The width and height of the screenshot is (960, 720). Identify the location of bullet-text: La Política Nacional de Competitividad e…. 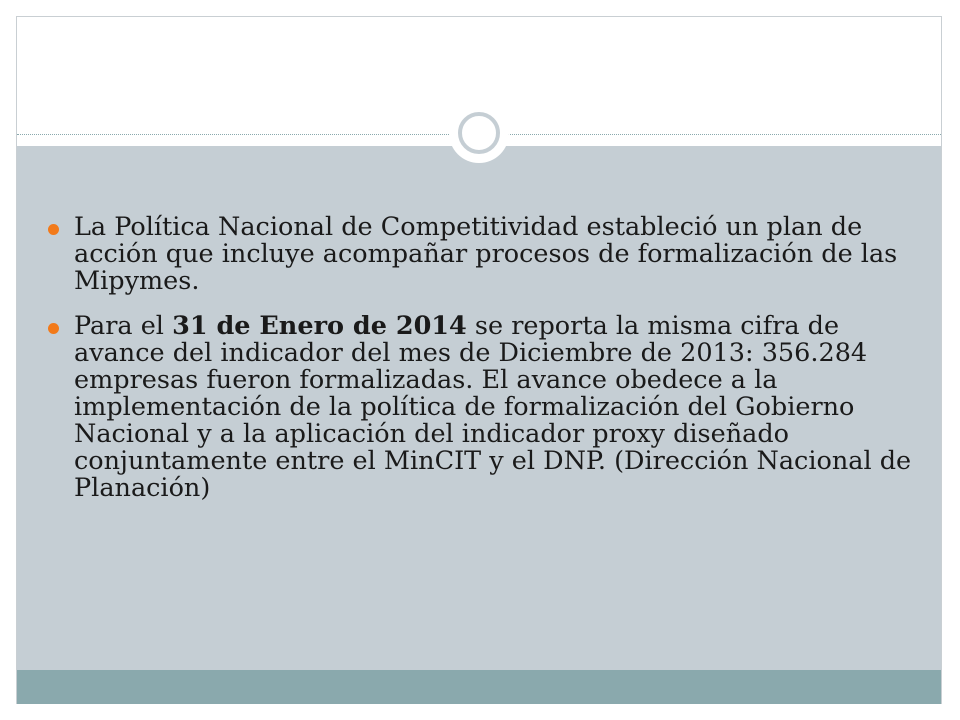
(486, 254).